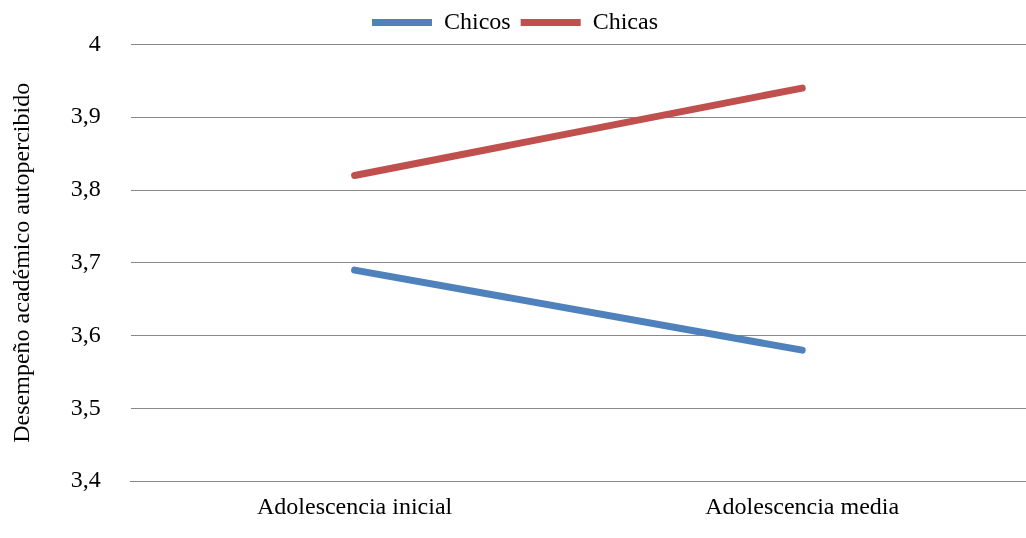 Image resolution: width=1026 pixels, height=538 pixels. I want to click on legend-label: Chicas, so click(625, 20).